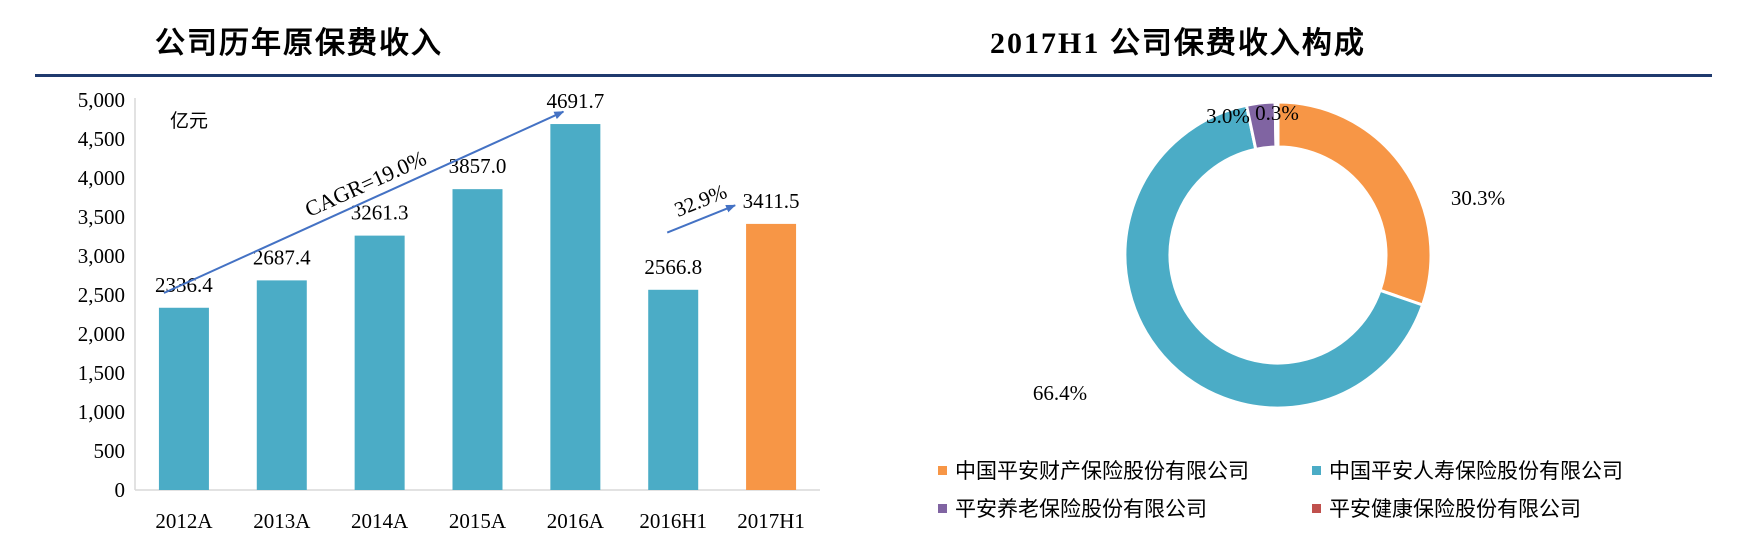  What do you see at coordinates (673, 521) in the screenshot?
I see `x-tick-label: 2016H1` at bounding box center [673, 521].